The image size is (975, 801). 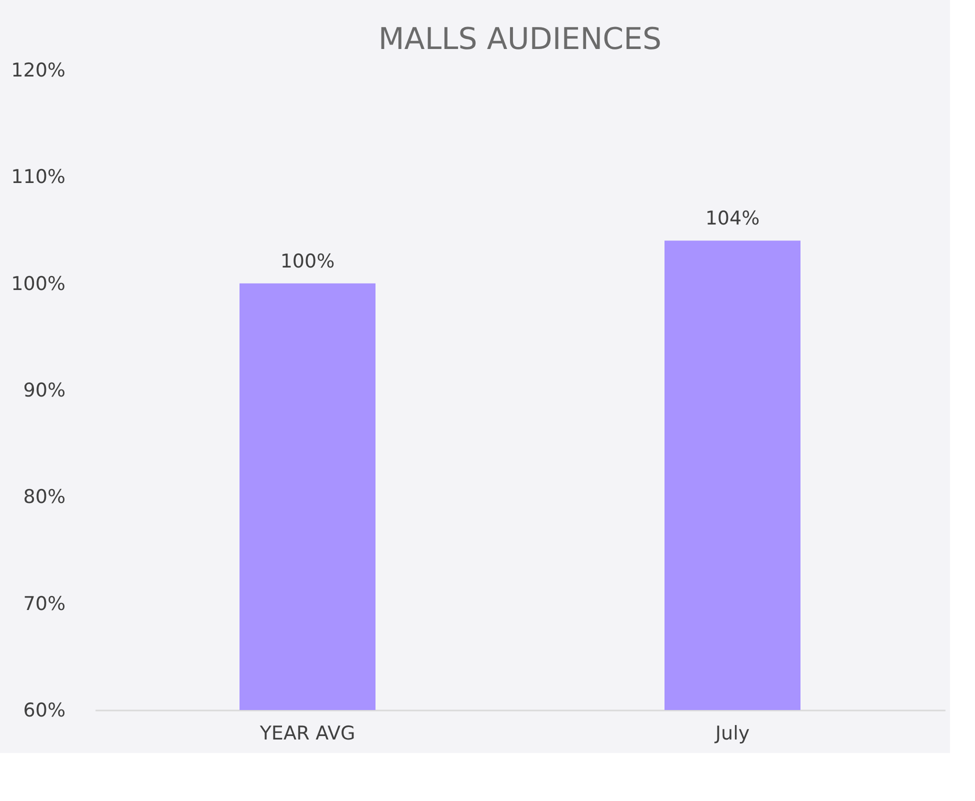 What do you see at coordinates (732, 219) in the screenshot?
I see `data-label: 104%` at bounding box center [732, 219].